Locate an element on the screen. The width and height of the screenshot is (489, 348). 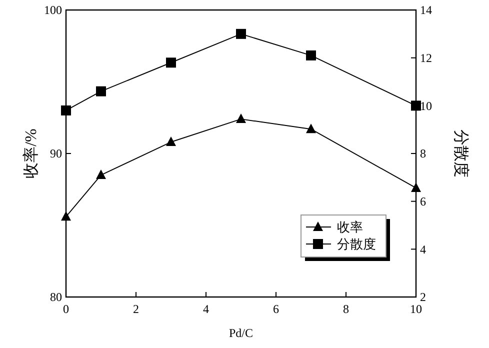
y2-axis-title: 分散度 is located at coordinates (461, 154).